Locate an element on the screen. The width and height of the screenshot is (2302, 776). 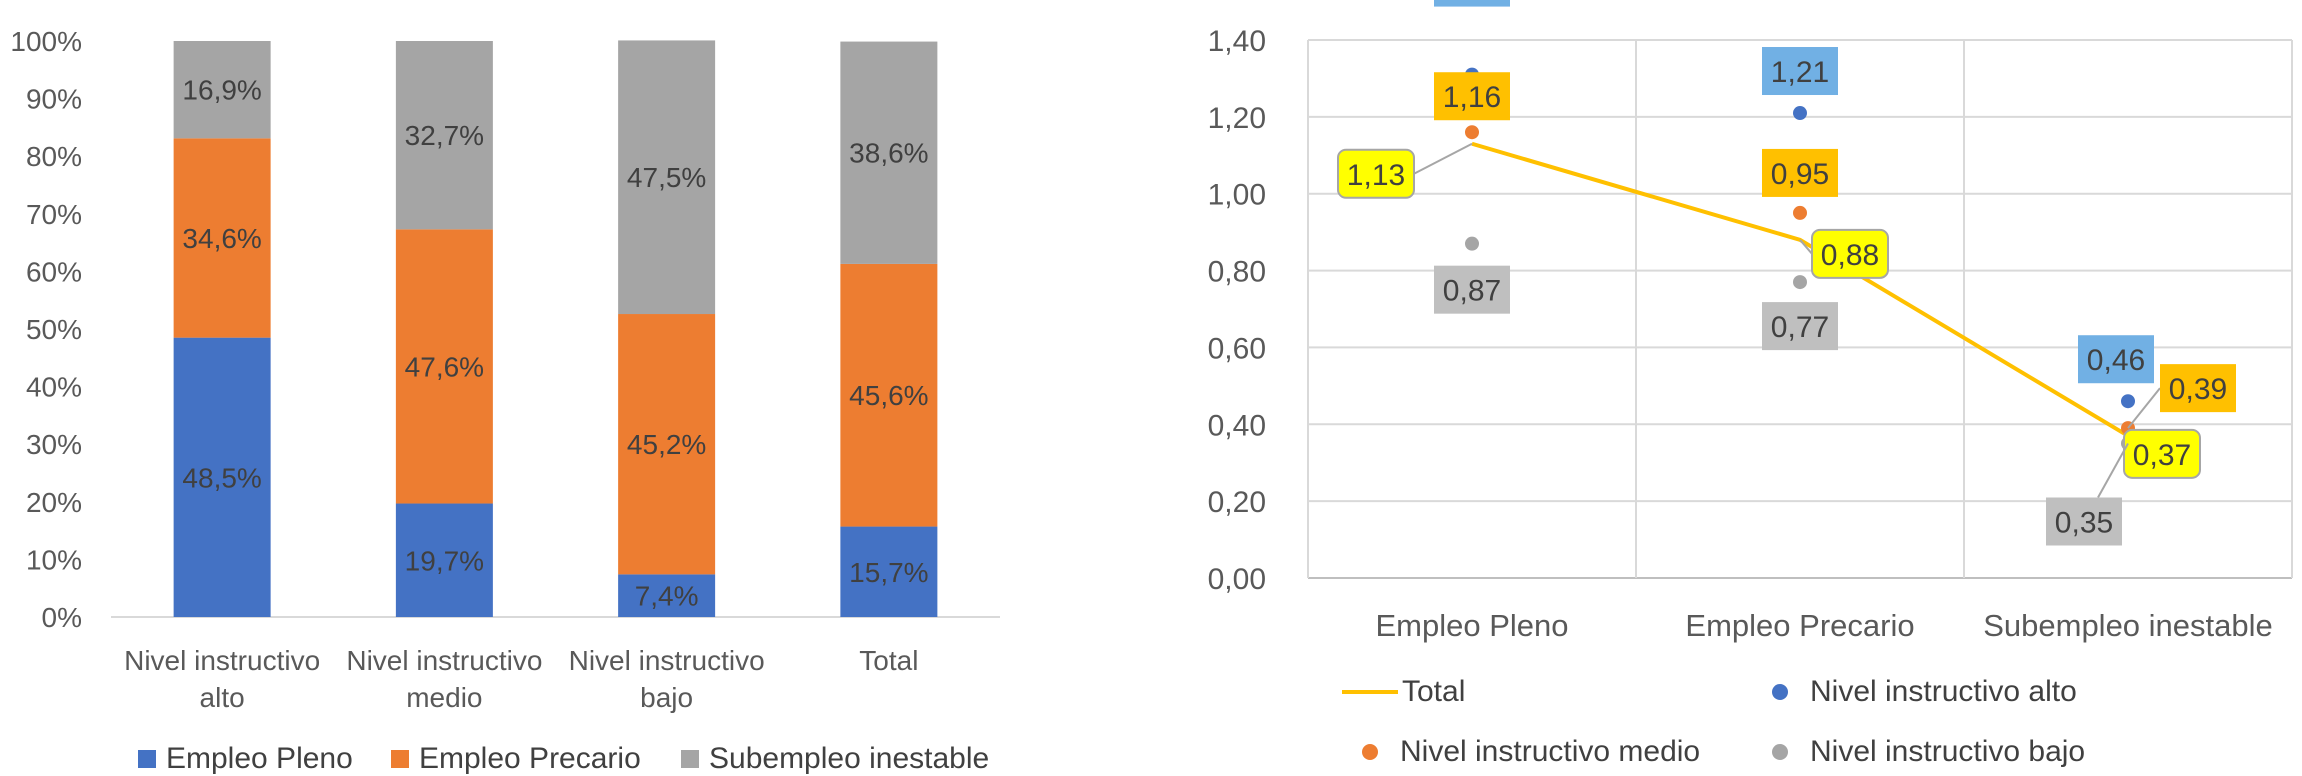
data-label: 0,87 is located at coordinates (1472, 291).